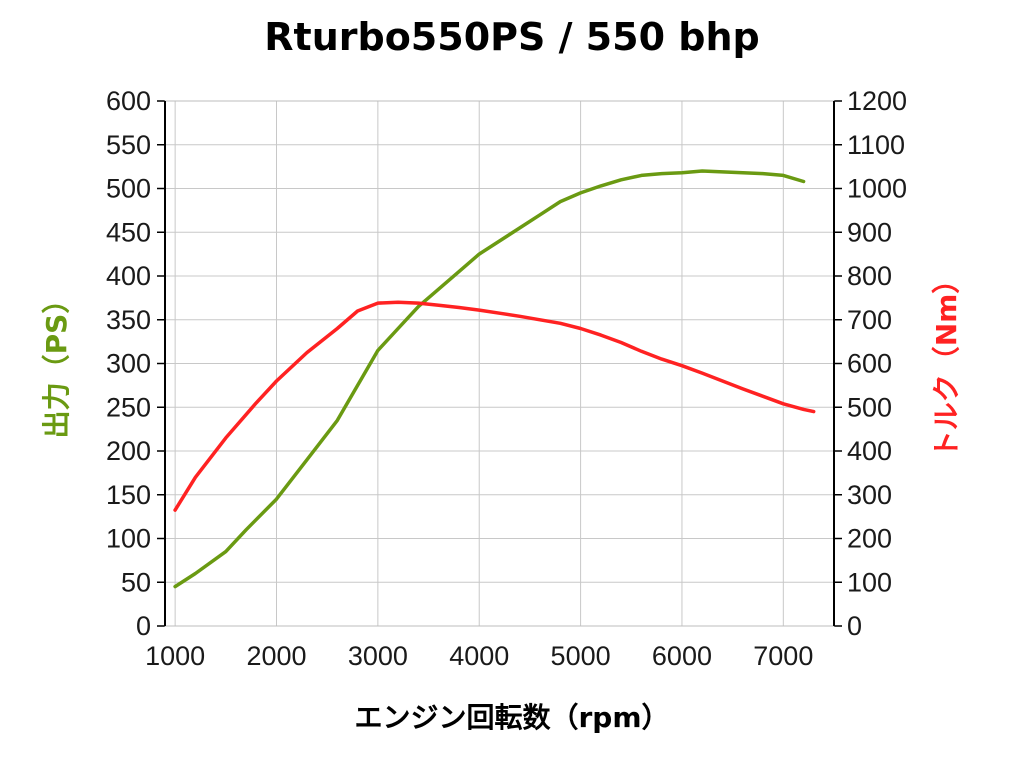 This screenshot has width=1024, height=768. I want to click on y-left-tick-label: 100, so click(128, 539).